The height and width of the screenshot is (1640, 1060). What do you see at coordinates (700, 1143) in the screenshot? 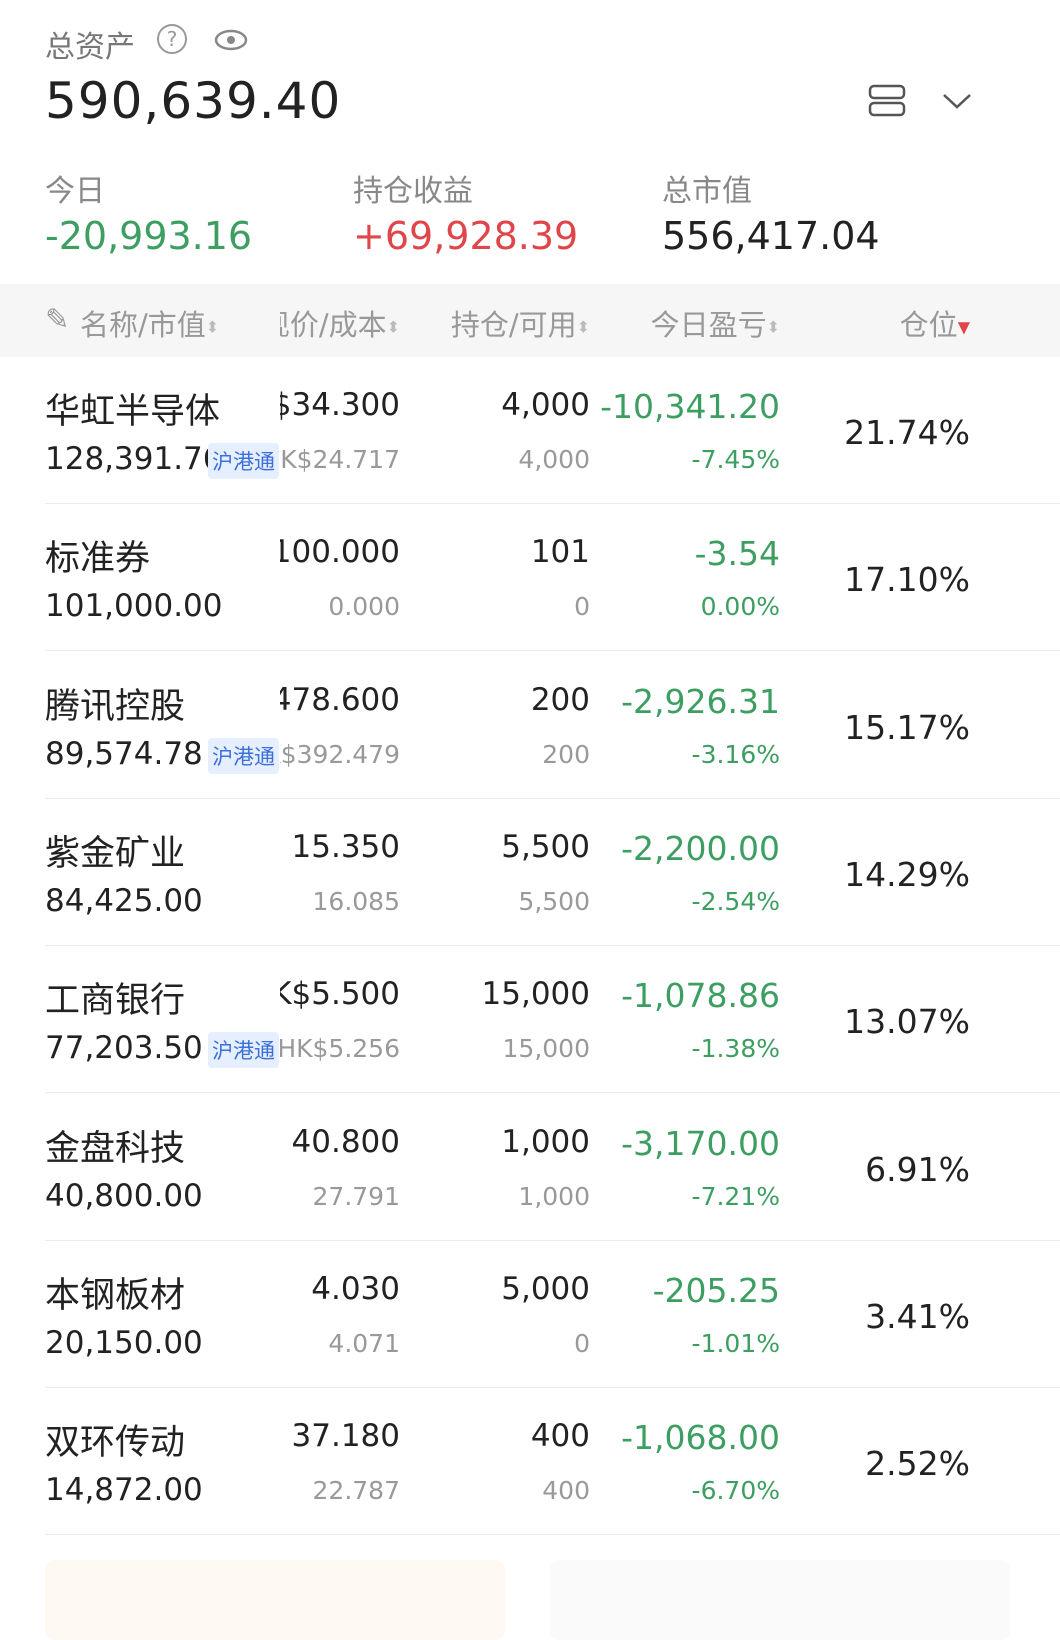
I see `today-pnl: -3,170.00` at bounding box center [700, 1143].